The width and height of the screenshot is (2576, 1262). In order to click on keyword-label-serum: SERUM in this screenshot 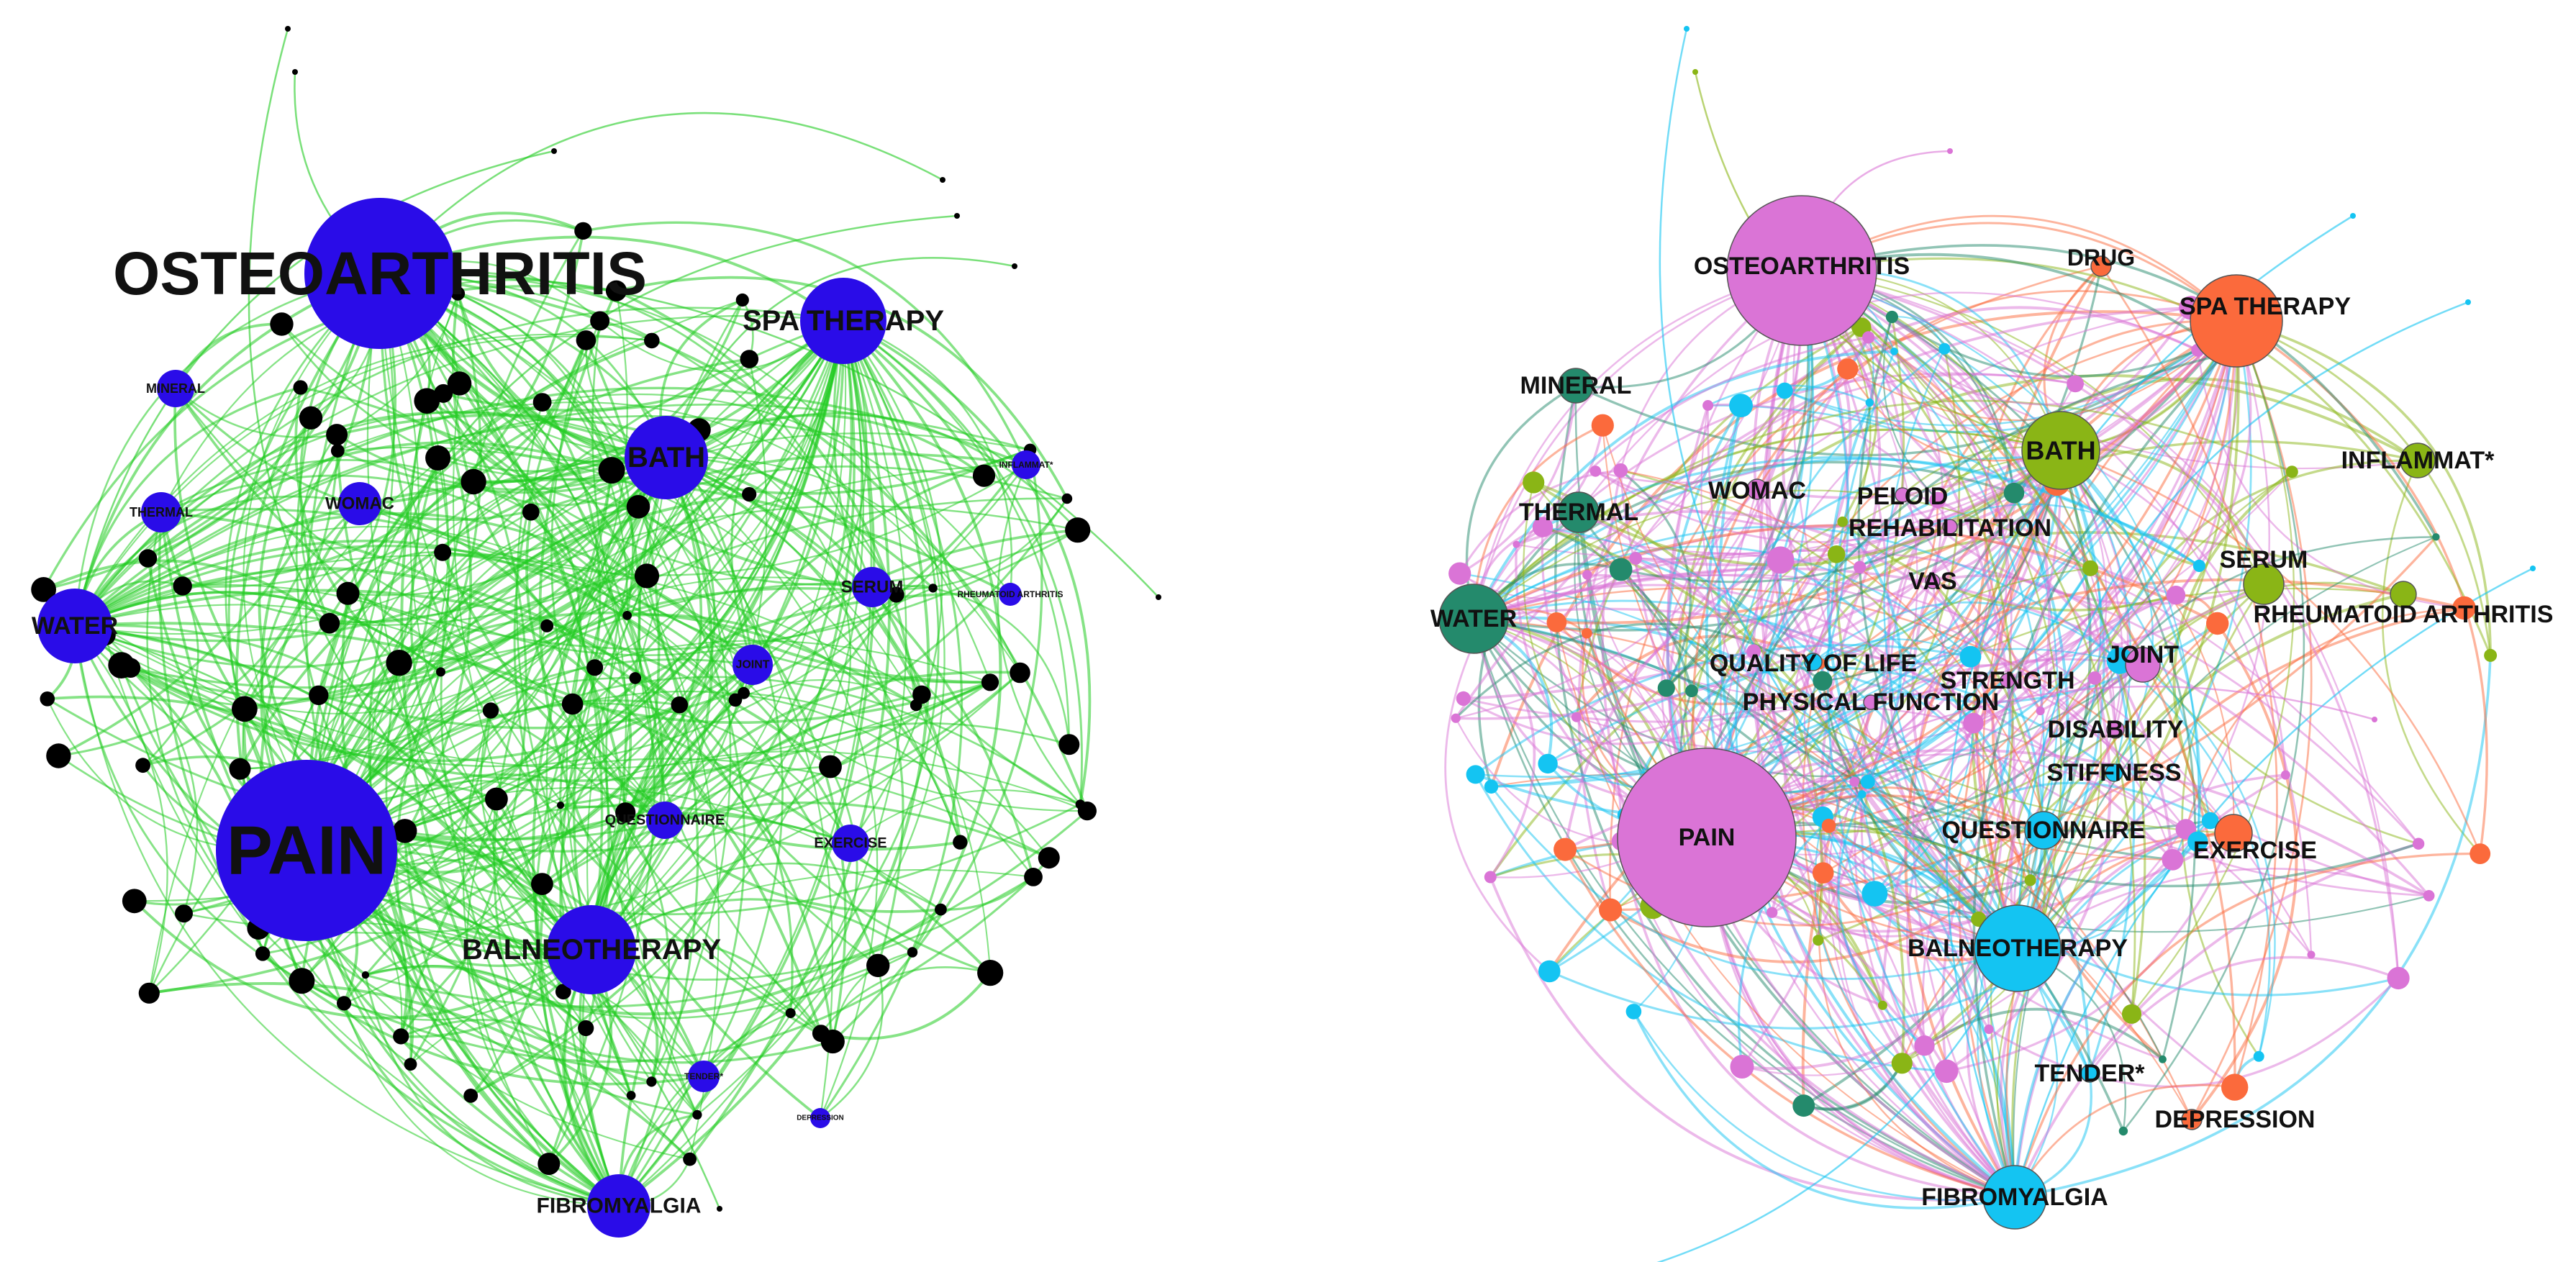, I will do `click(872, 587)`.